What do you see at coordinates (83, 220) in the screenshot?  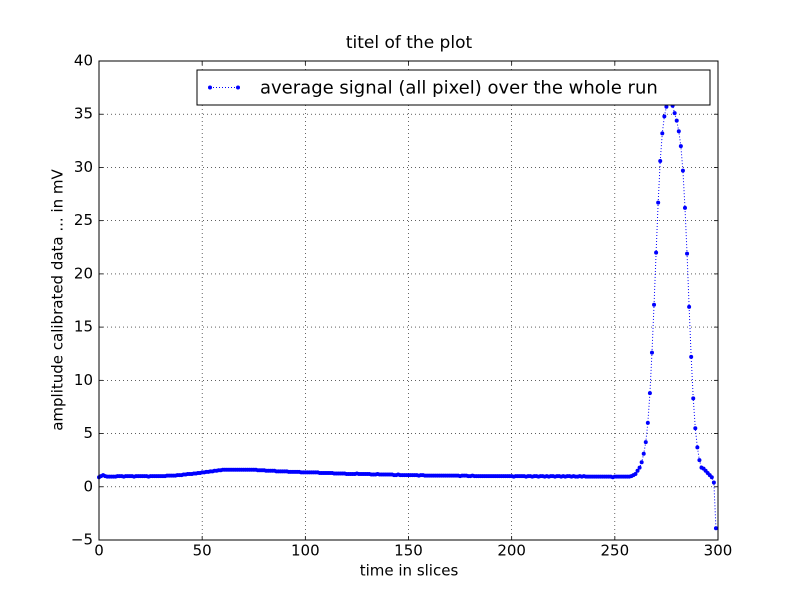 I see `y-tick-label: 25` at bounding box center [83, 220].